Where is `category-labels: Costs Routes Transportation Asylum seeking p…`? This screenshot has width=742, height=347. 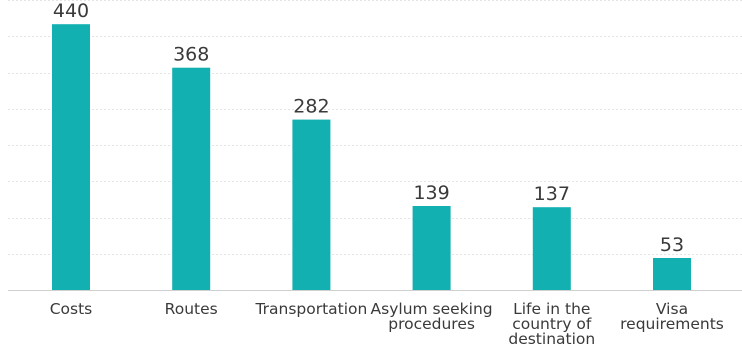
category-labels: Costs Routes Transportation Asylum seeking p… is located at coordinates (387, 323).